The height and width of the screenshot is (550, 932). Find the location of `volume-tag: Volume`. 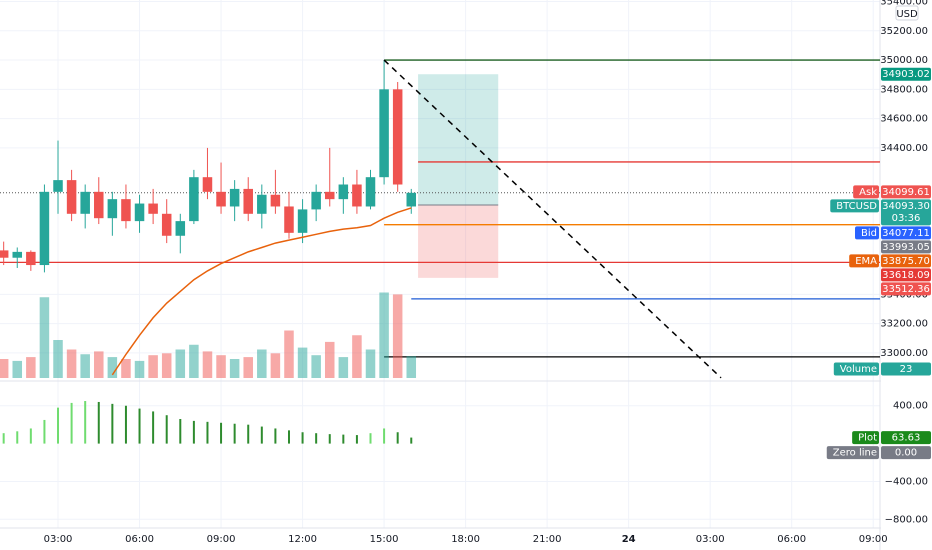

volume-tag: Volume is located at coordinates (858, 369).